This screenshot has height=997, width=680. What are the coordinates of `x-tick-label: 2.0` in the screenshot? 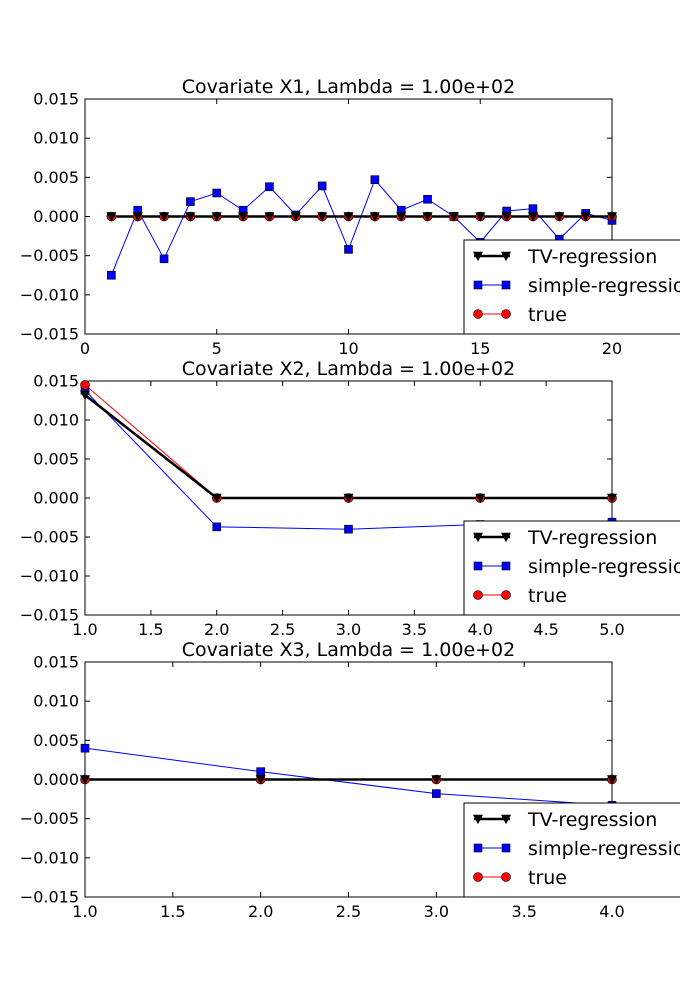 It's located at (260, 911).